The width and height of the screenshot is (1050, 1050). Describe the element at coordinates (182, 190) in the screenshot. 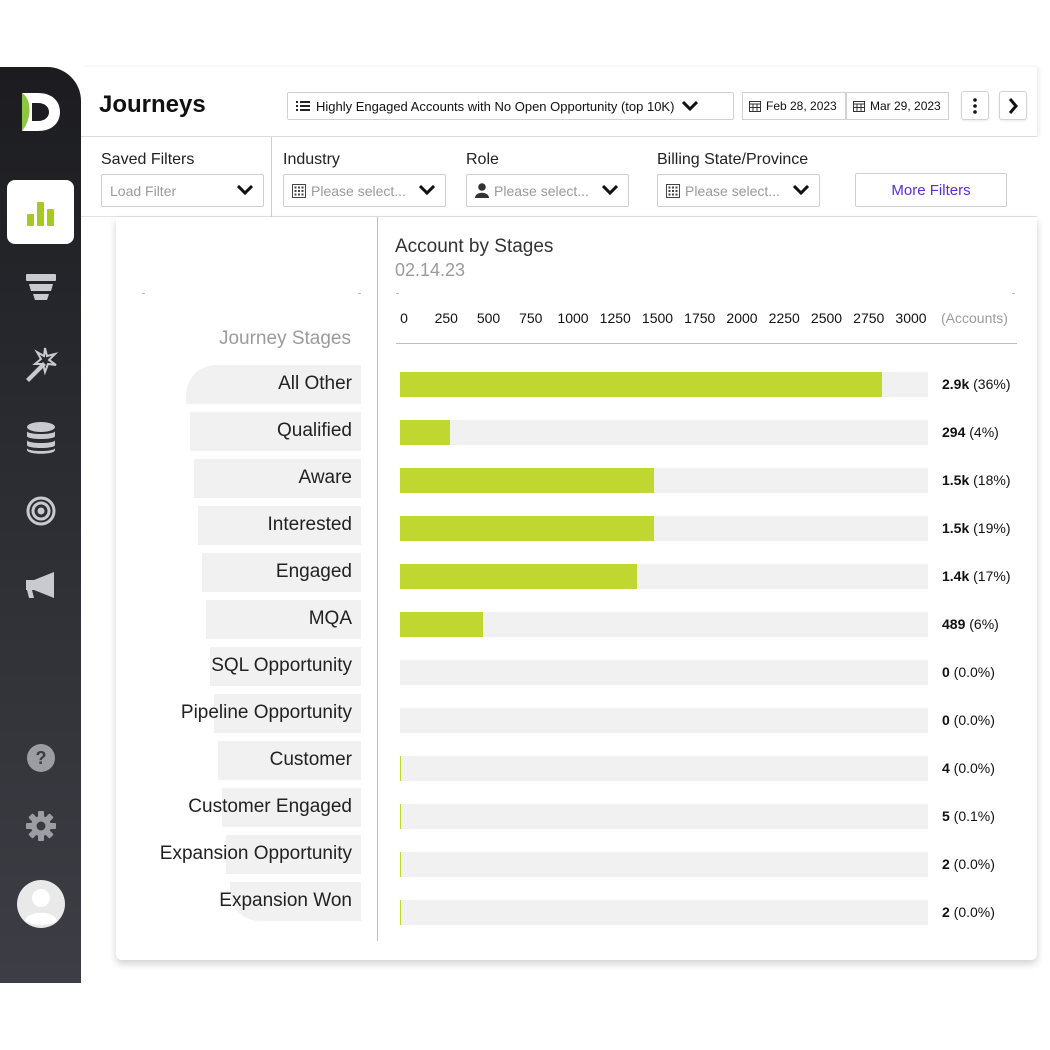

I see `saved-filters-select: Load Filter` at that location.